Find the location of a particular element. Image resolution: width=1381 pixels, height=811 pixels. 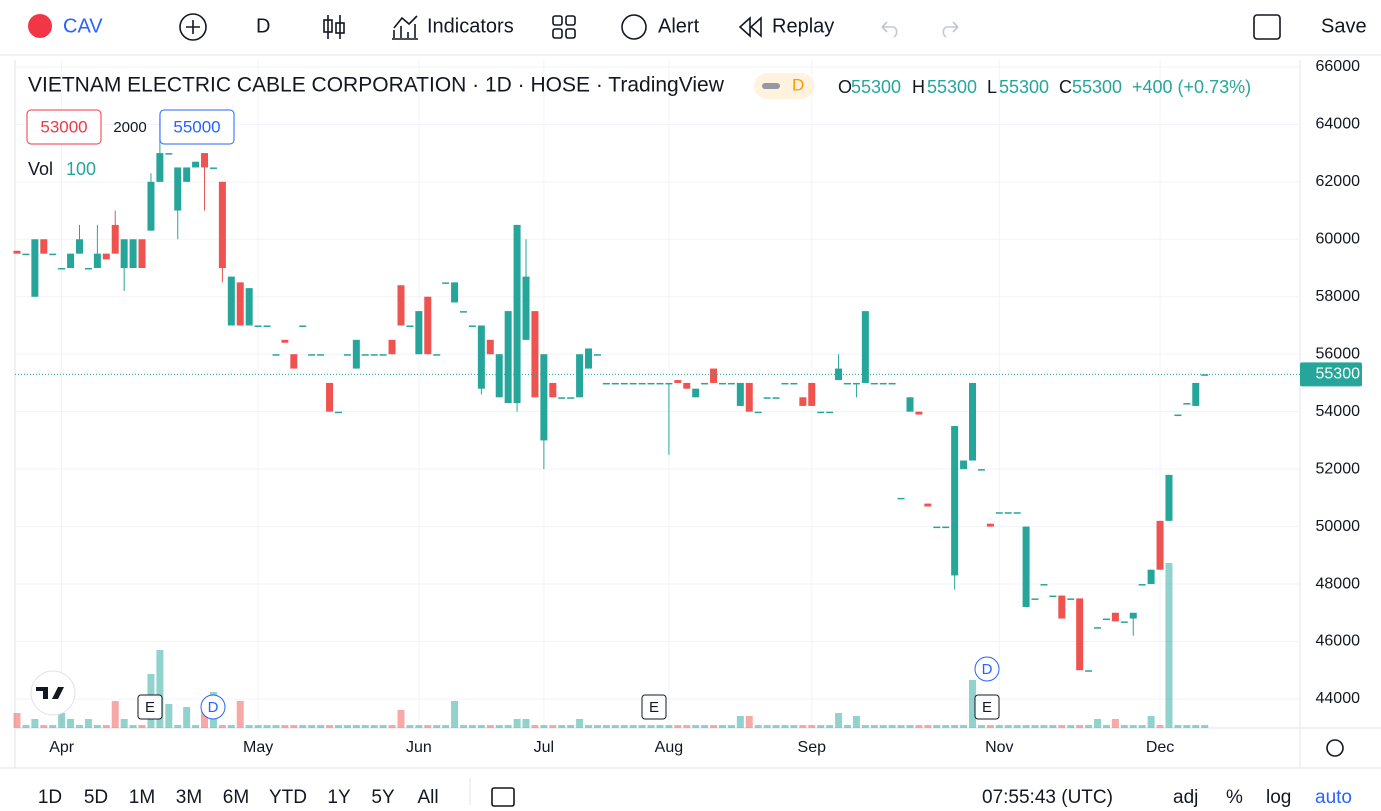

y-tick-label: 62000 is located at coordinates (1338, 181).